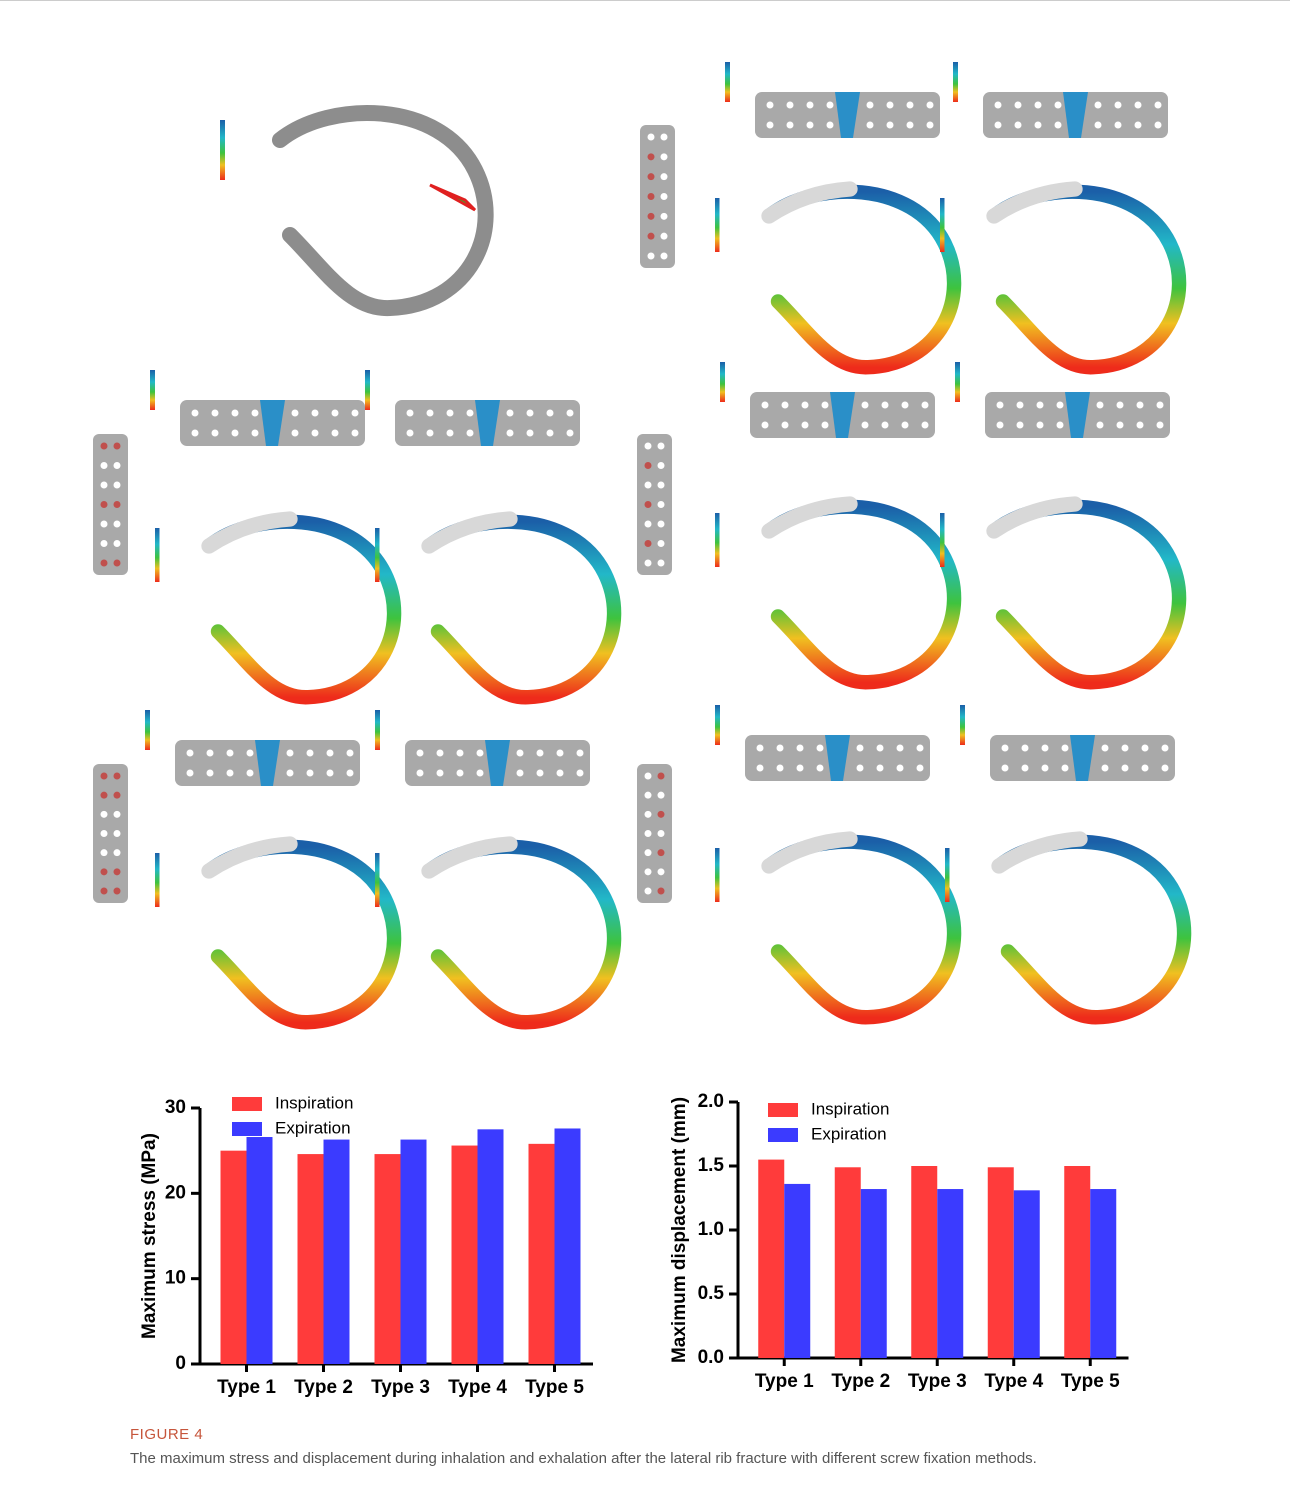 This screenshot has width=1290, height=1490. Describe the element at coordinates (1090, 1381) in the screenshot. I see `x-tick-label: Type 5` at that location.